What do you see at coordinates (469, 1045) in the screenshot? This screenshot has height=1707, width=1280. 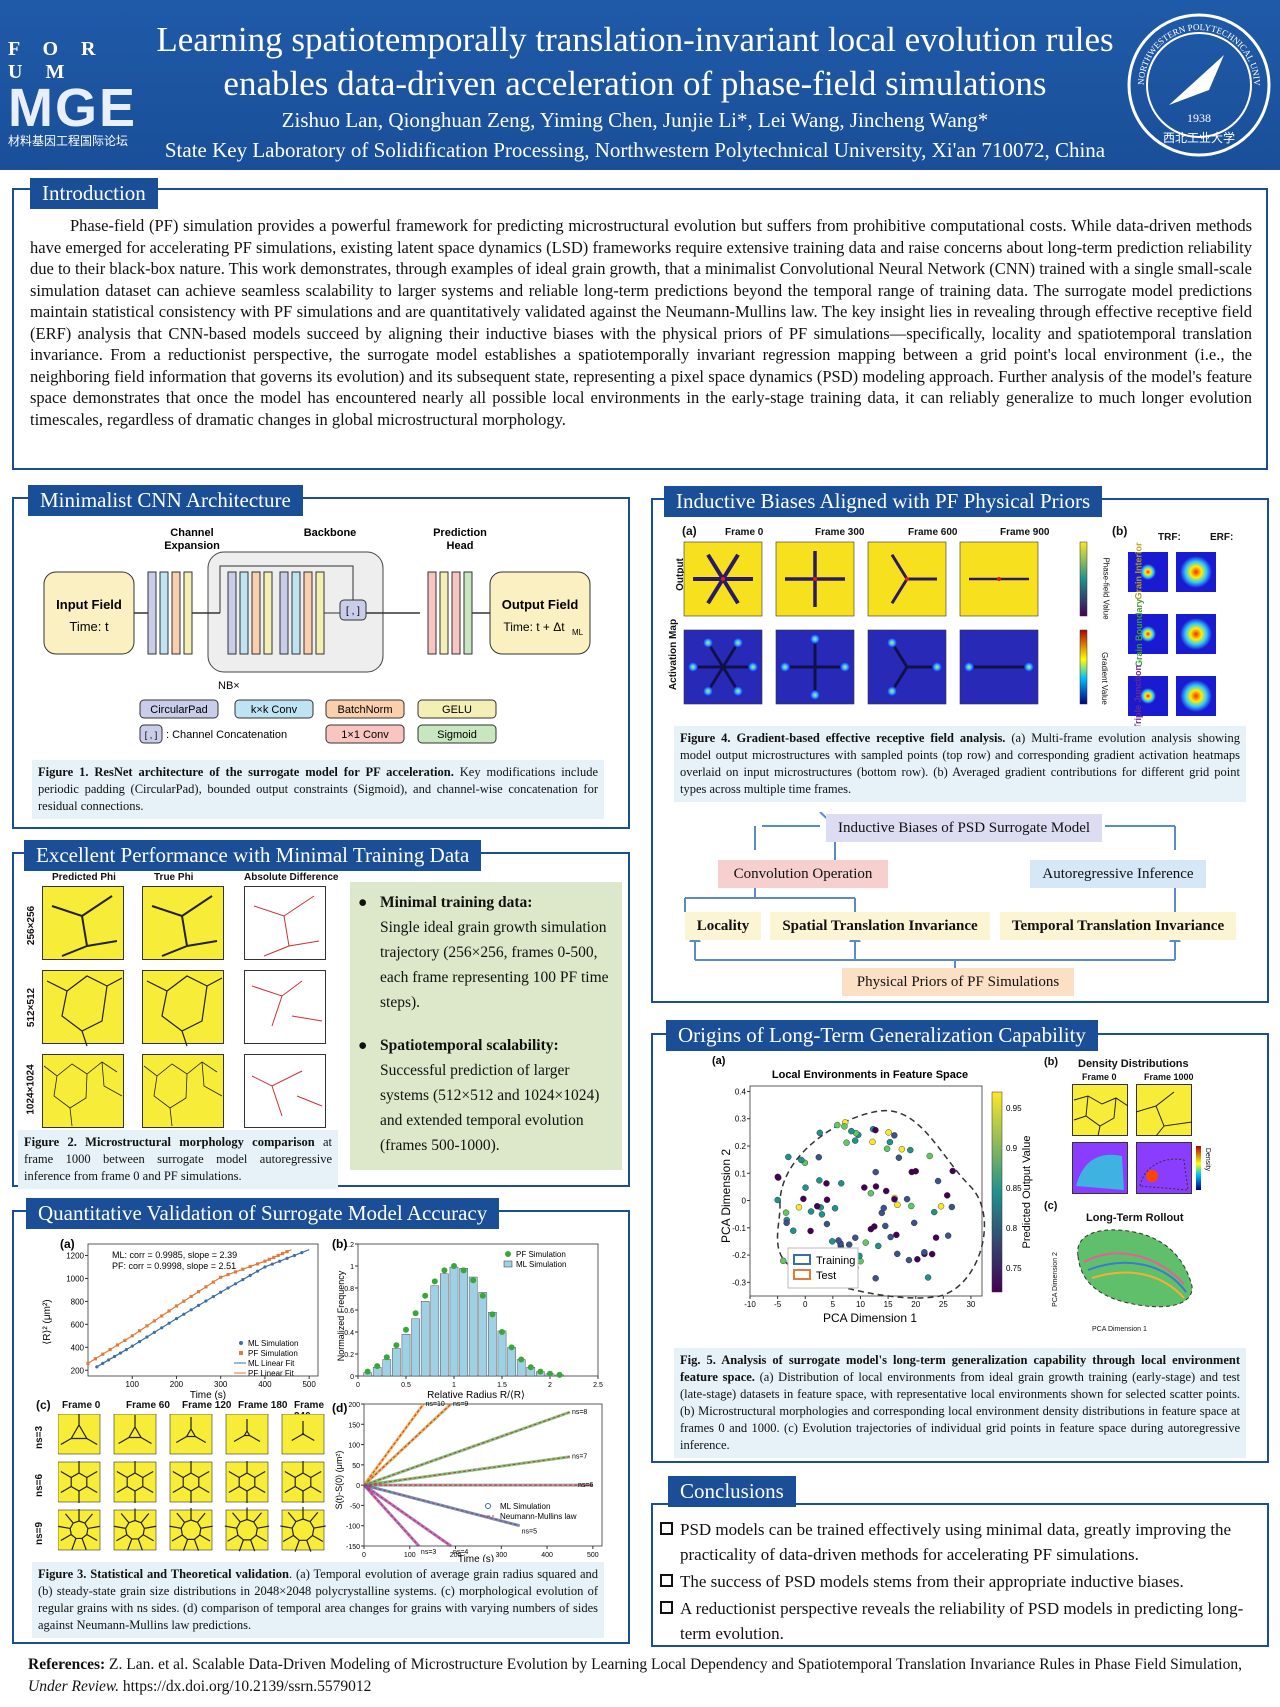 I see `bullet-2-head: Spatiotemporal scalability:` at bounding box center [469, 1045].